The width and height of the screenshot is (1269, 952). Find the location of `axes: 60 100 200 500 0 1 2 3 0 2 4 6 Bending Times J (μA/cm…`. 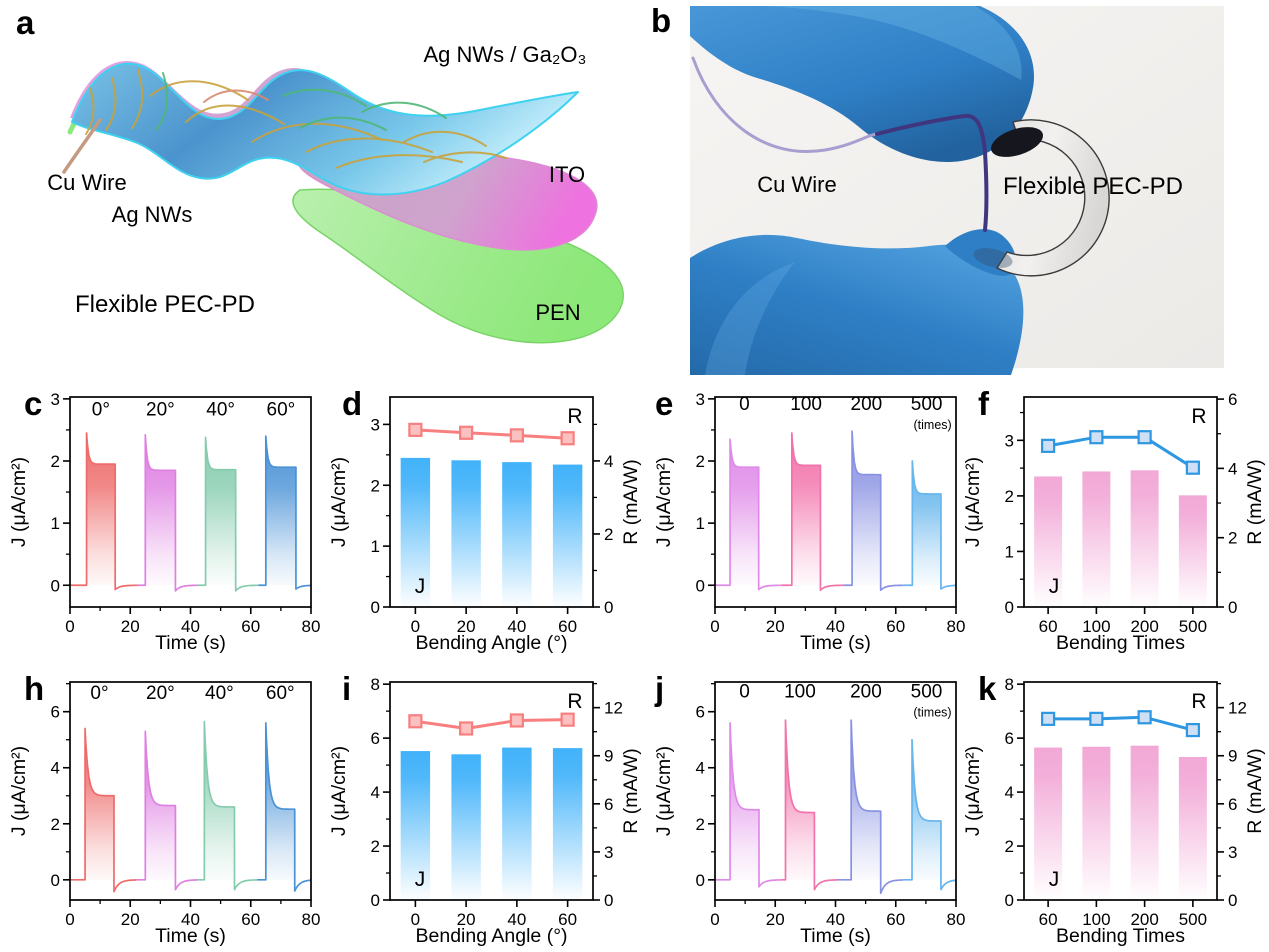

axes: 60 100 200 500 0 1 2 3 0 2 4 6 Bending Times J (μA/cm… is located at coordinates (1114, 522).